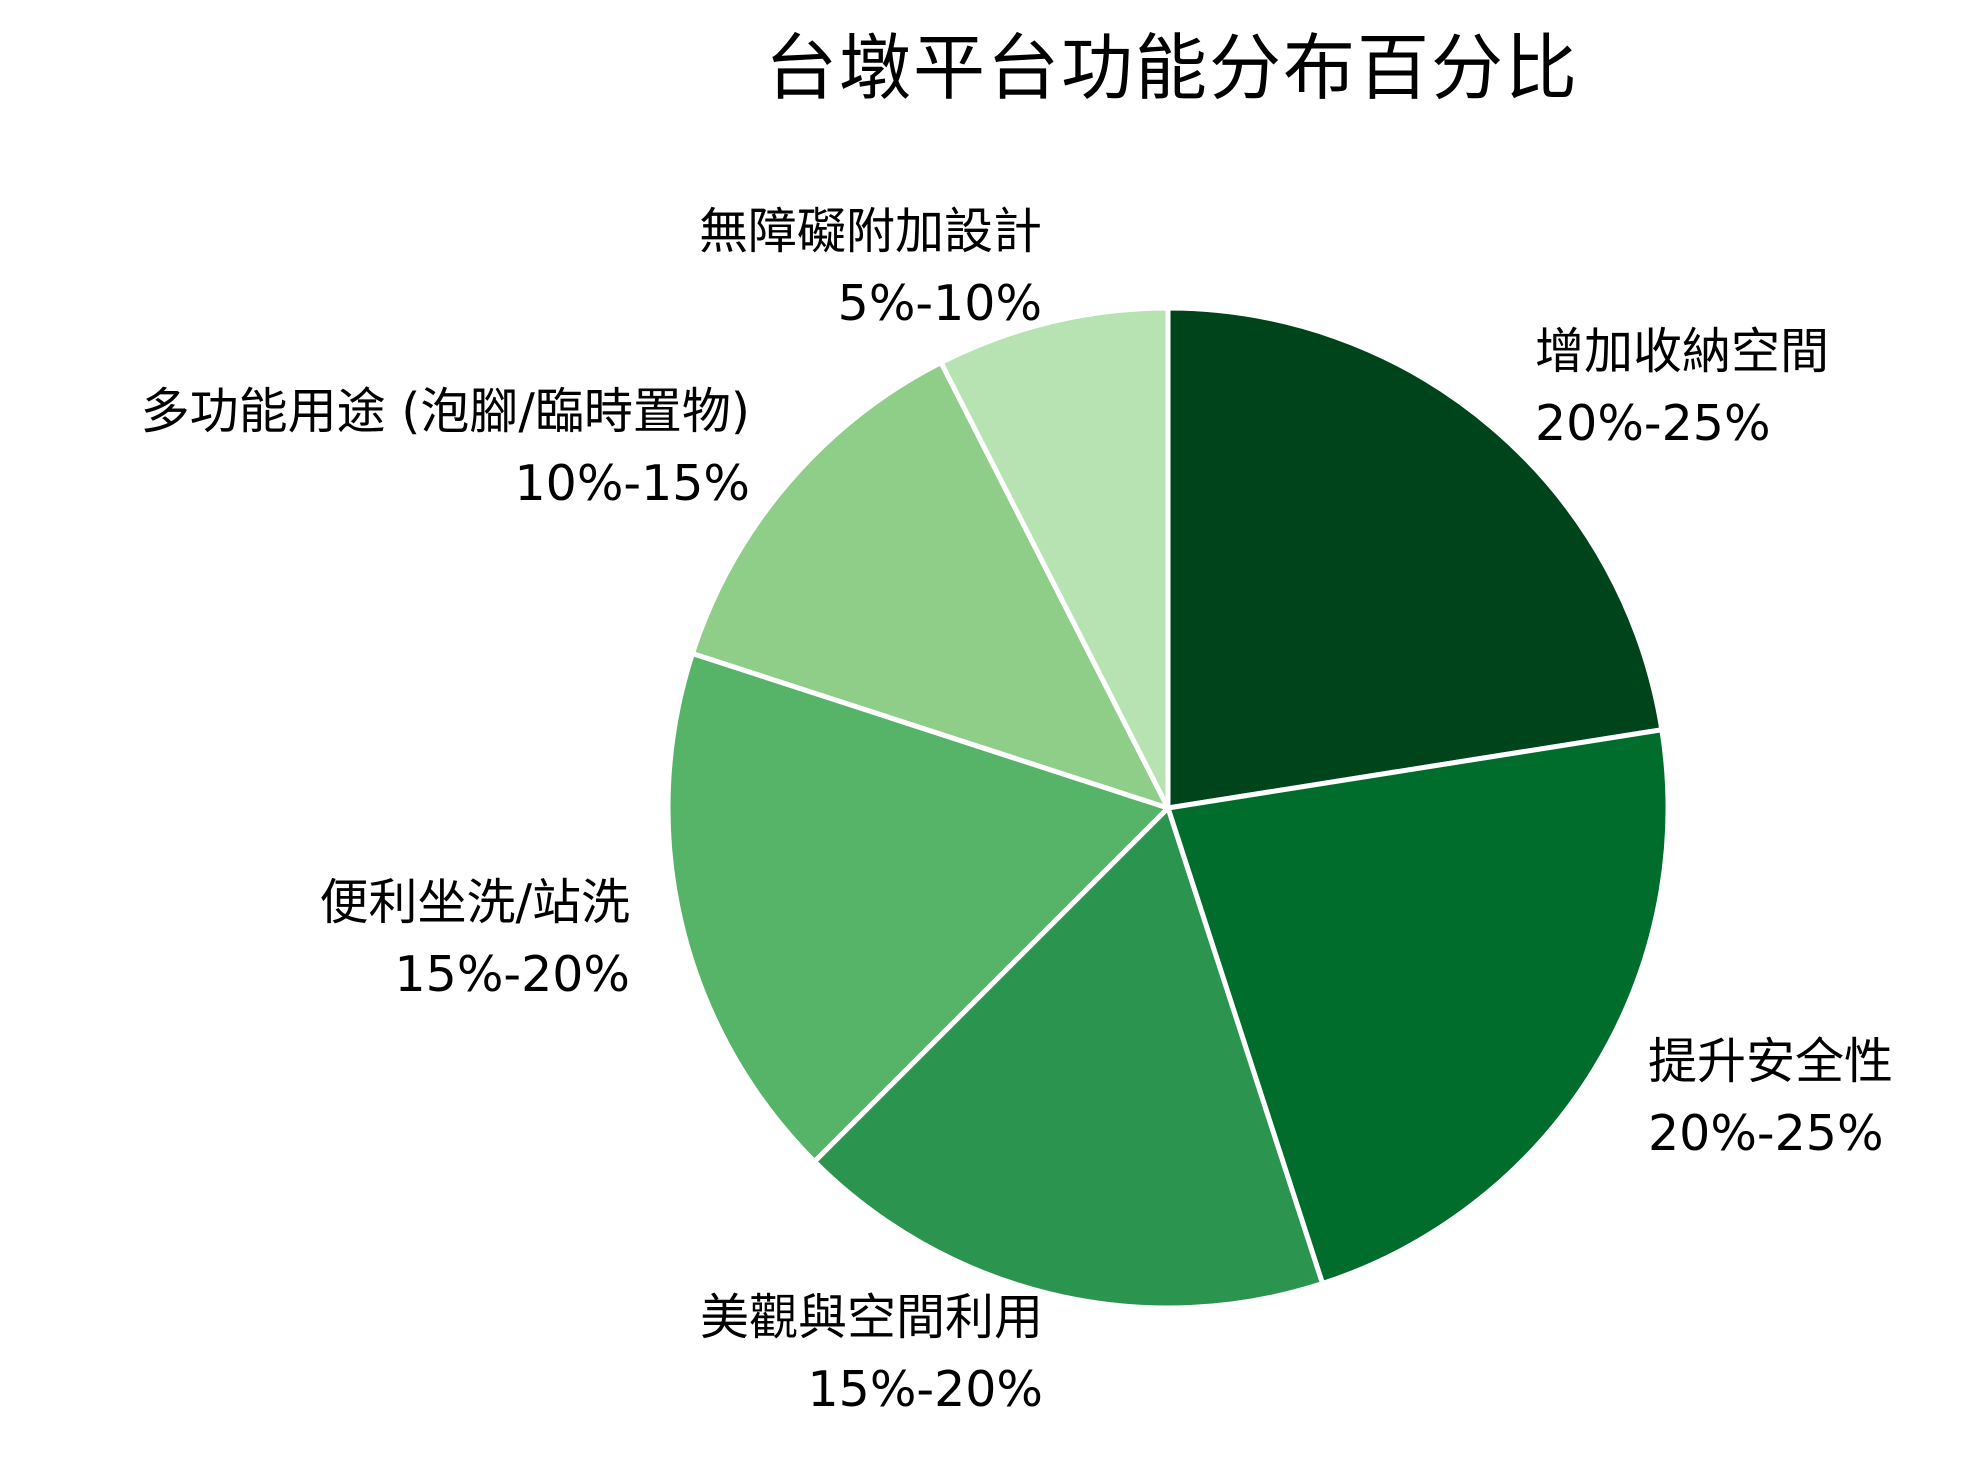 This screenshot has width=1961, height=1468. What do you see at coordinates (1653, 423) in the screenshot?
I see `slice-label-storage-range: 20%-25%` at bounding box center [1653, 423].